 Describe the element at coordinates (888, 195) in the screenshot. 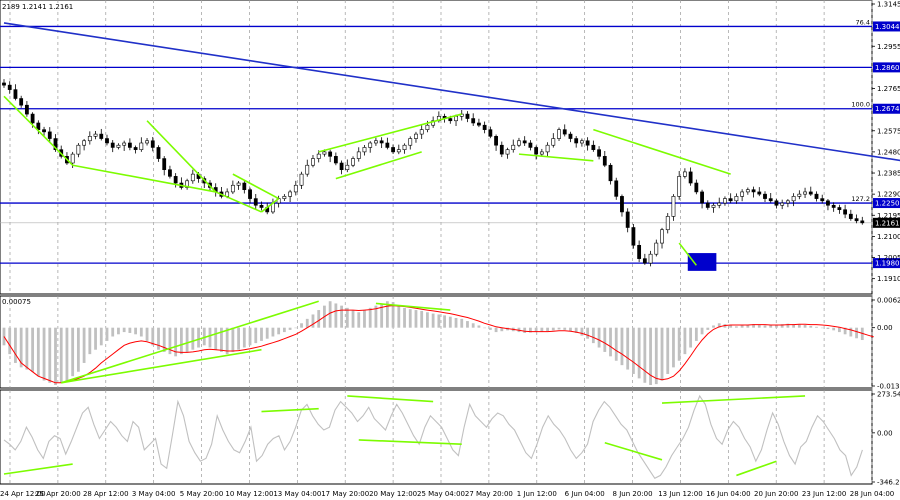

I see `price-tick-label: 1.2290` at that location.